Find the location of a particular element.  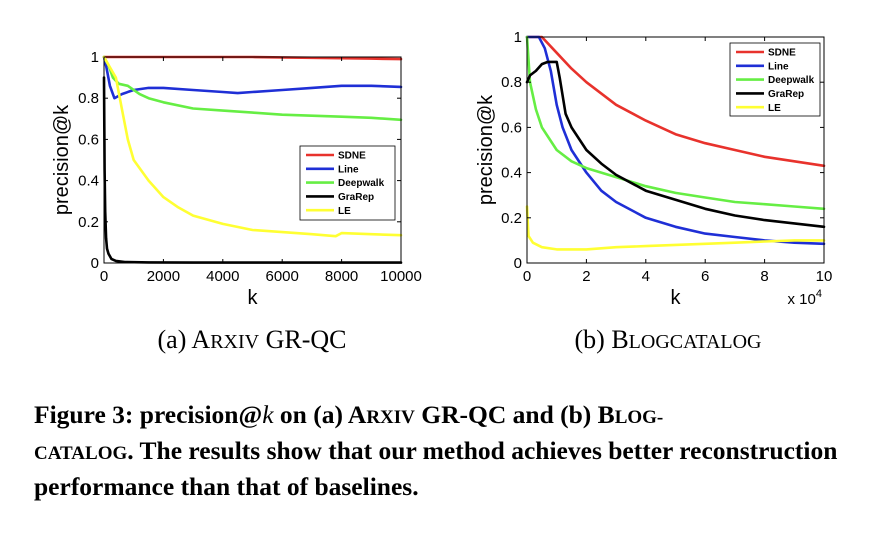

chart-b-legend: SDNE Line Deepwalk GraRep LE is located at coordinates (775, 79).